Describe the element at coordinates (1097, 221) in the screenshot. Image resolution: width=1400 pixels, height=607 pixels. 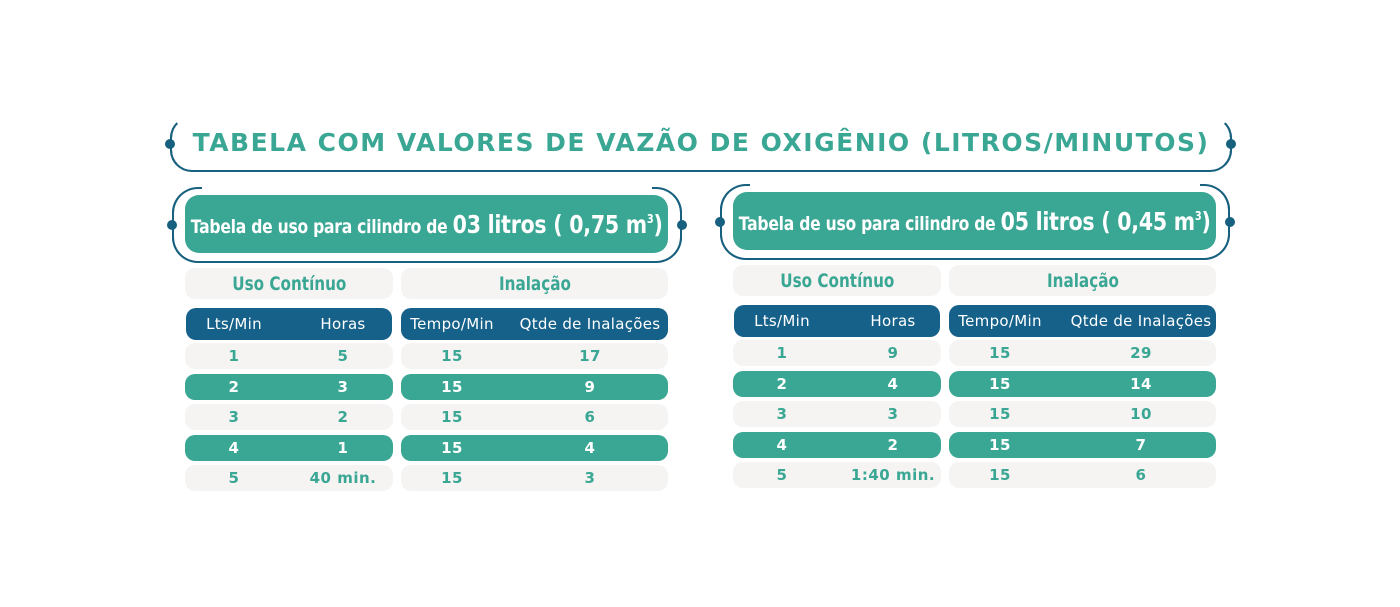
I see `subtitle-volume: 05 litros ( 0,45 m` at that location.